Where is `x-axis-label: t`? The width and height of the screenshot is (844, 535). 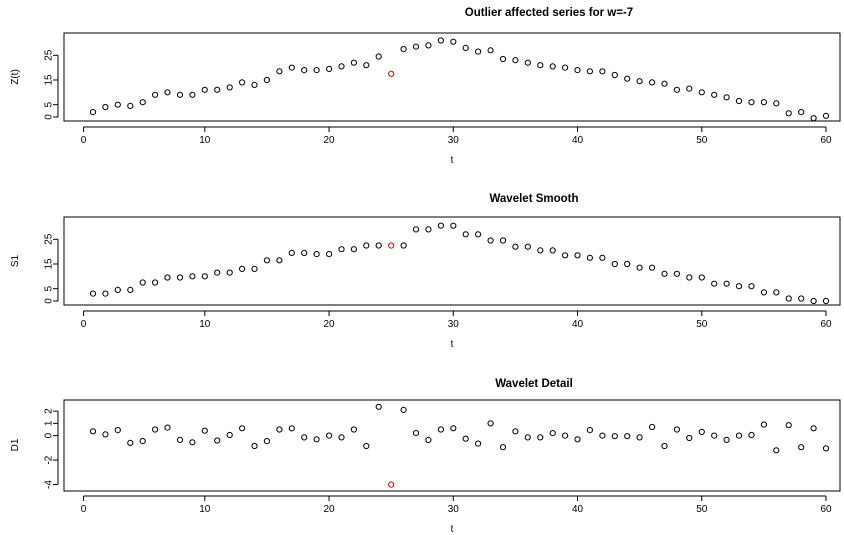
x-axis-label: t is located at coordinates (452, 529).